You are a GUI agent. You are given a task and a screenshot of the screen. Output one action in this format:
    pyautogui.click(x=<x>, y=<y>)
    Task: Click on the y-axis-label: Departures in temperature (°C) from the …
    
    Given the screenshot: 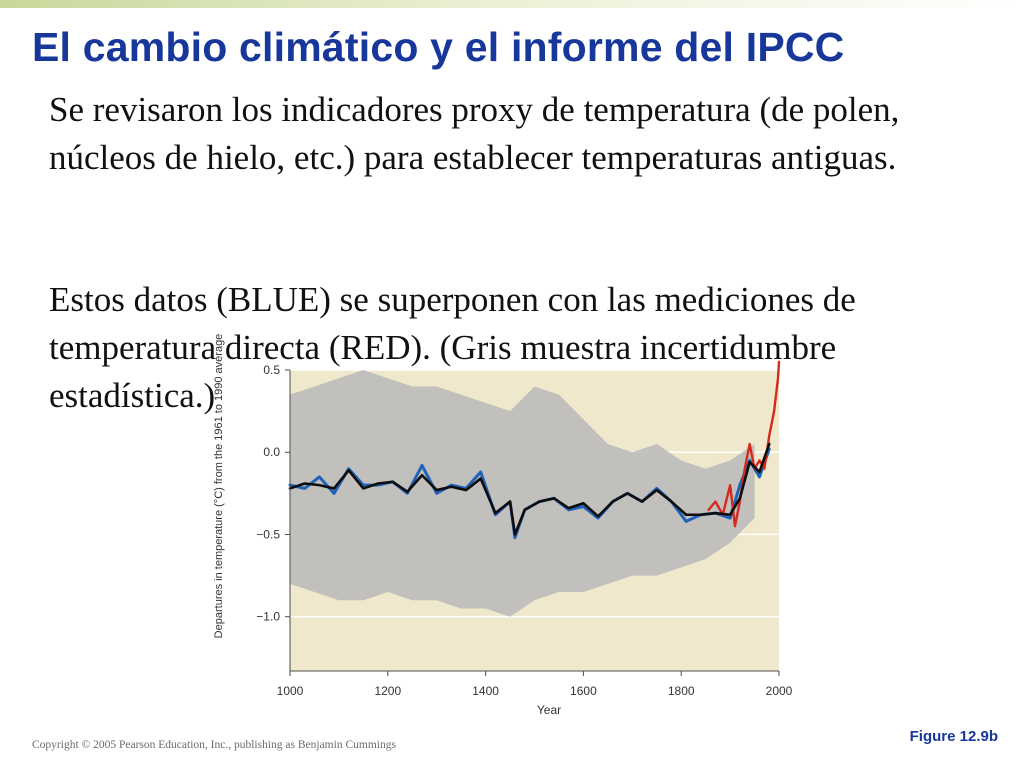 What is the action you would take?
    pyautogui.click(x=219, y=486)
    